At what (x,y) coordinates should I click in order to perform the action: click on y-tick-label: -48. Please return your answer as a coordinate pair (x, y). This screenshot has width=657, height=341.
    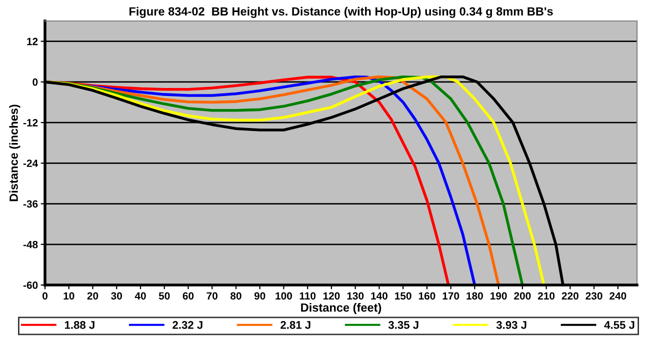
    Looking at the image, I should click on (30, 244).